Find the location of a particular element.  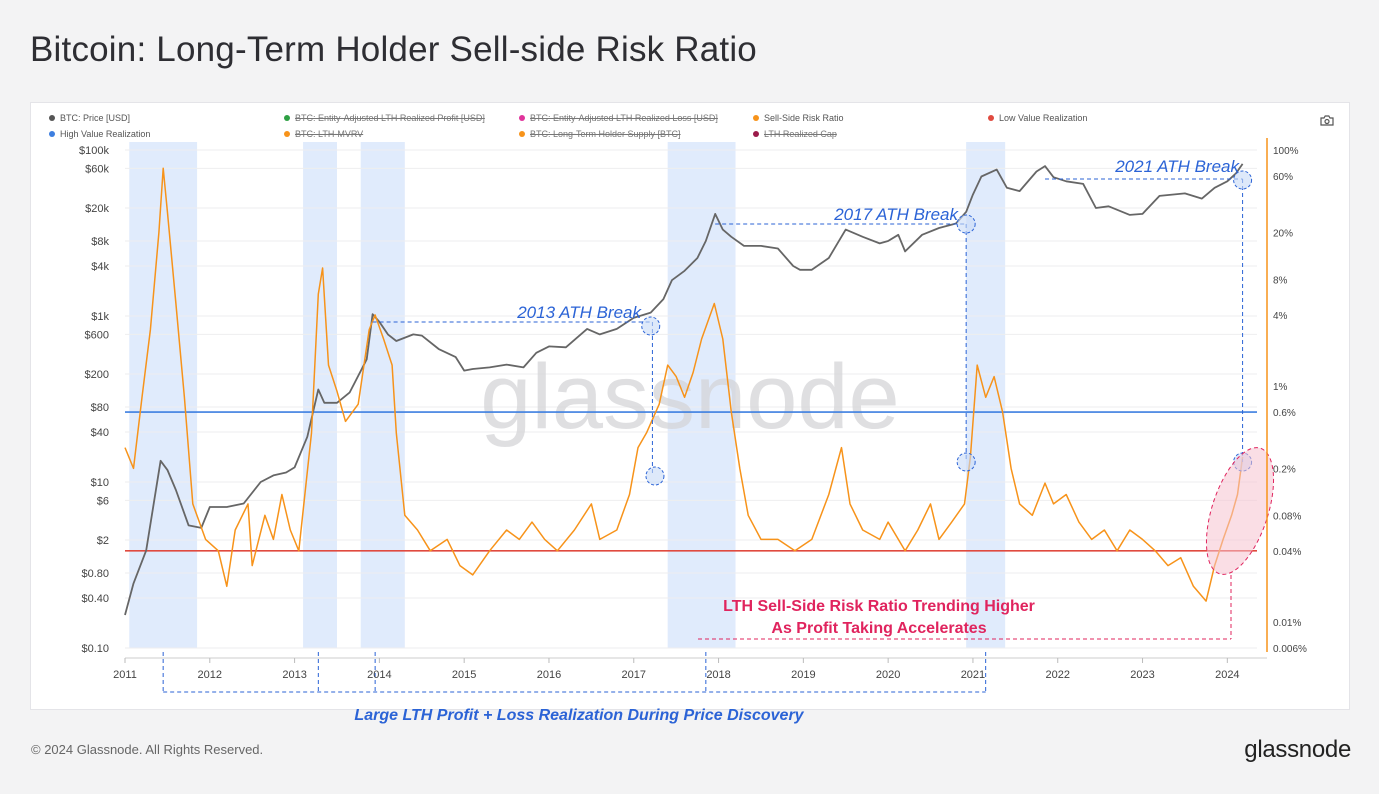

y-left-tick-label: $4k is located at coordinates (100, 267).